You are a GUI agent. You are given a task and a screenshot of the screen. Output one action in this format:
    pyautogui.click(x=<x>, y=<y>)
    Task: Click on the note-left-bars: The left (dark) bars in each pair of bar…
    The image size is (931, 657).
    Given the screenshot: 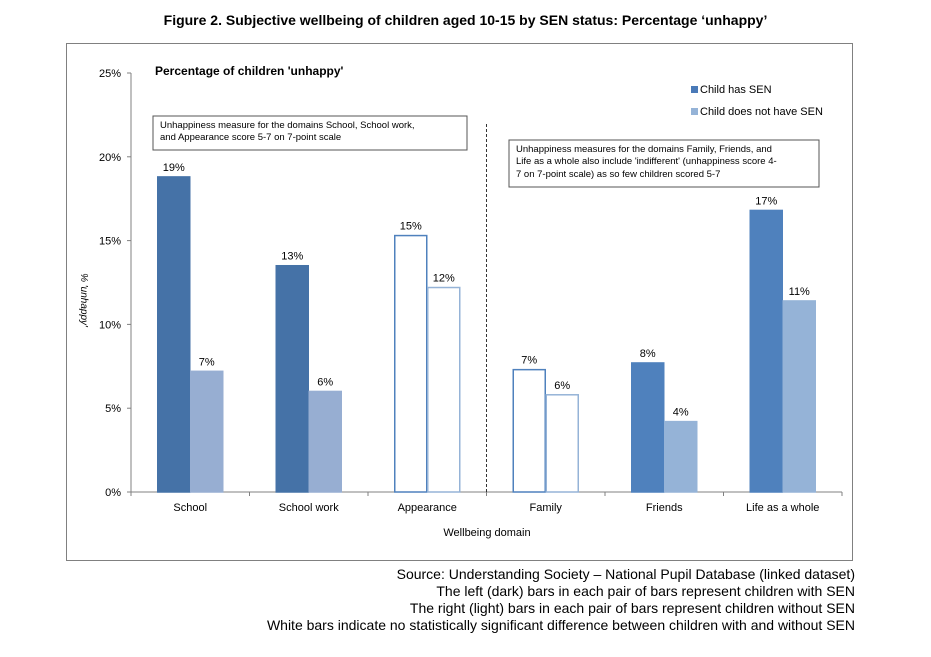 What is the action you would take?
    pyautogui.click(x=645, y=591)
    